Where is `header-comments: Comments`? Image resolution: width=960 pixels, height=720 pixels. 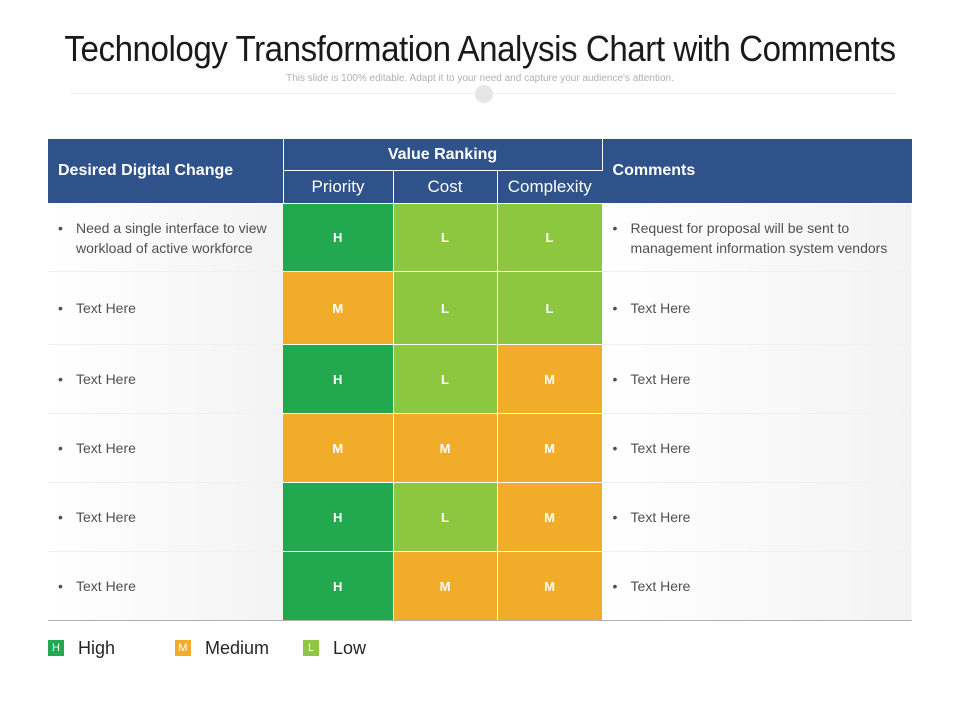
header-comments: Comments is located at coordinates (757, 171).